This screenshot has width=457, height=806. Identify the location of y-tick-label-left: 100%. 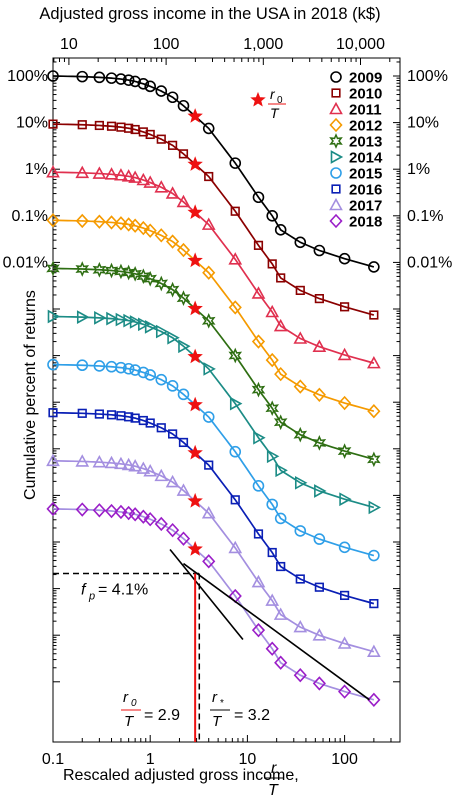
(27, 76).